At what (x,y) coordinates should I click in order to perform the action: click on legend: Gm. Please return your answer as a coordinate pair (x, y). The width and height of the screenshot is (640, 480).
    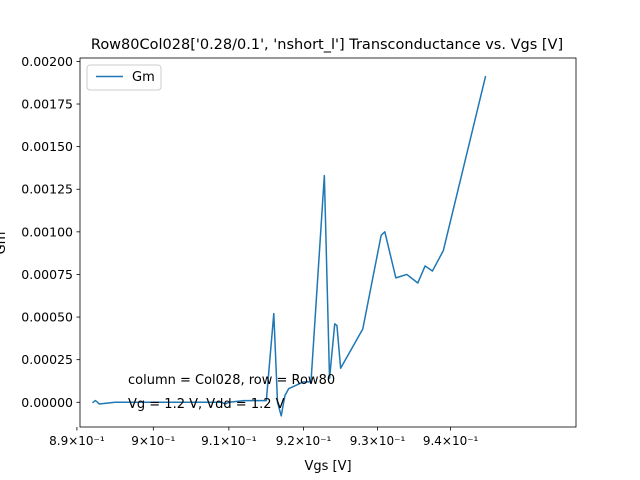
    Looking at the image, I should click on (124, 77).